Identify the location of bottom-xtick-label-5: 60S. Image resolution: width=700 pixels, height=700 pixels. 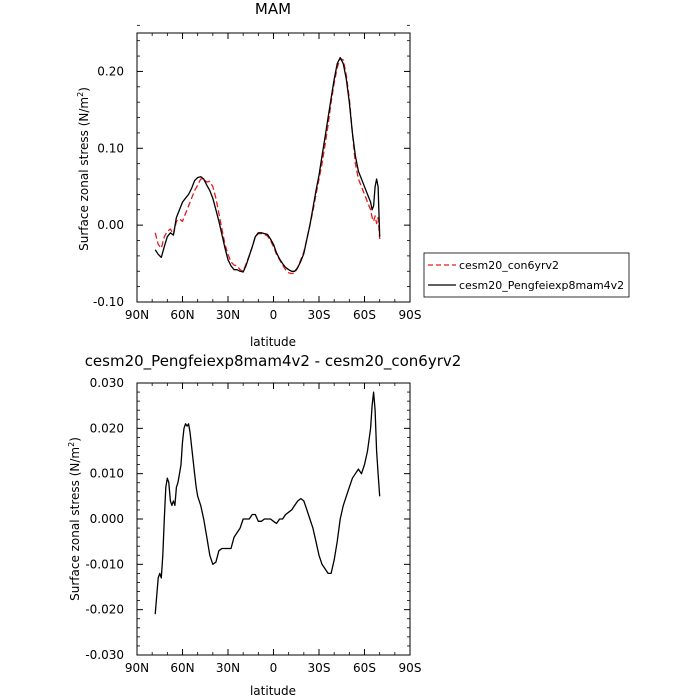
(364, 668).